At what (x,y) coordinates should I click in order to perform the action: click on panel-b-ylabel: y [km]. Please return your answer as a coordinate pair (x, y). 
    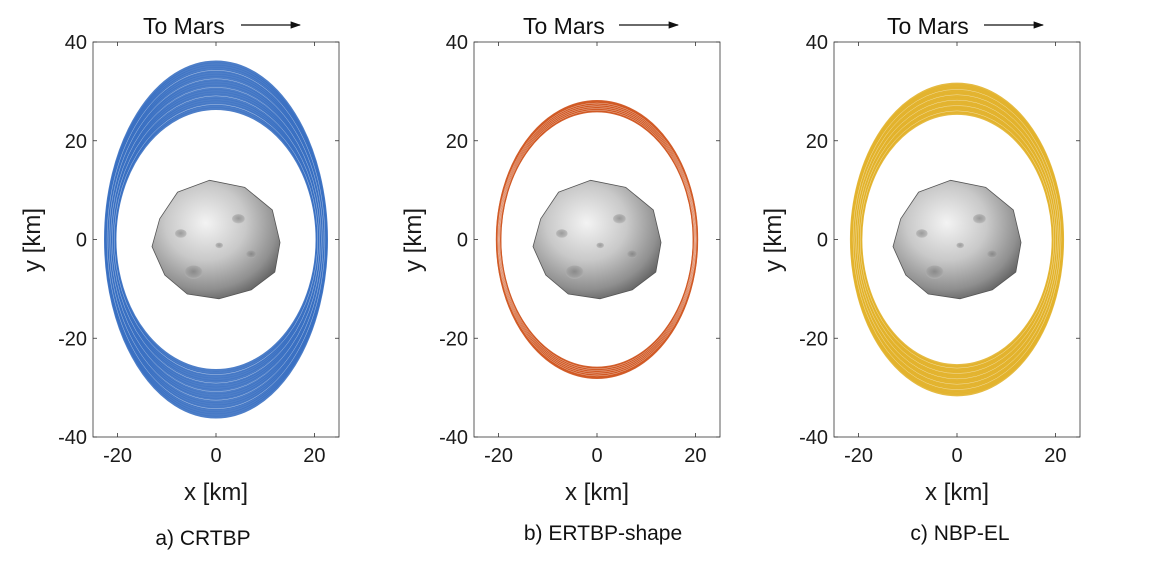
    Looking at the image, I should click on (413, 240).